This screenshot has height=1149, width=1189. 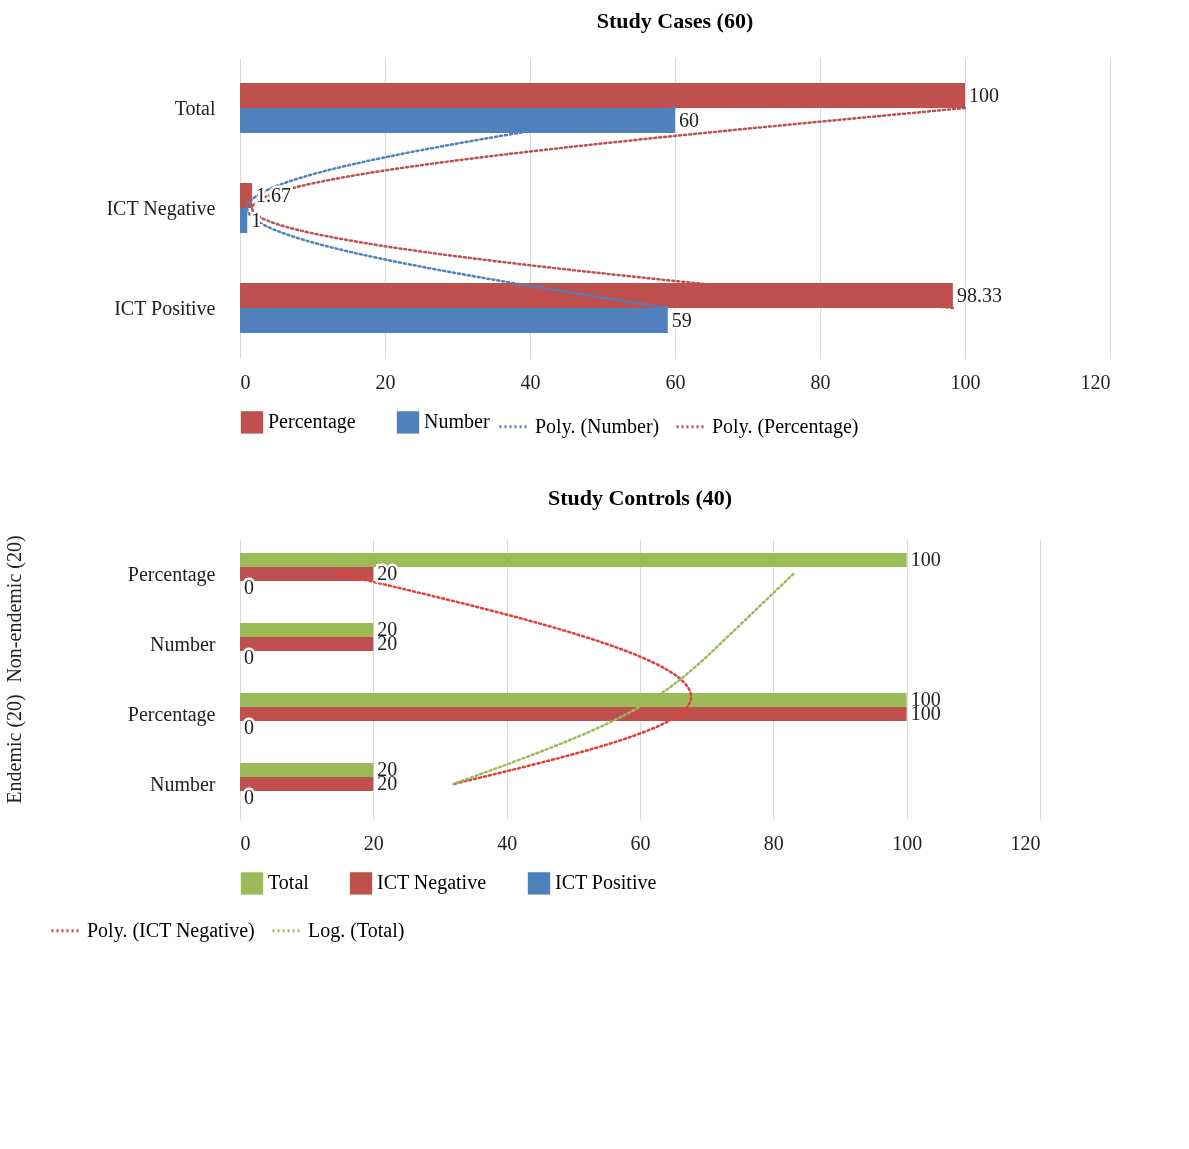 What do you see at coordinates (432, 883) in the screenshot?
I see `legend-label: ICT Negative` at bounding box center [432, 883].